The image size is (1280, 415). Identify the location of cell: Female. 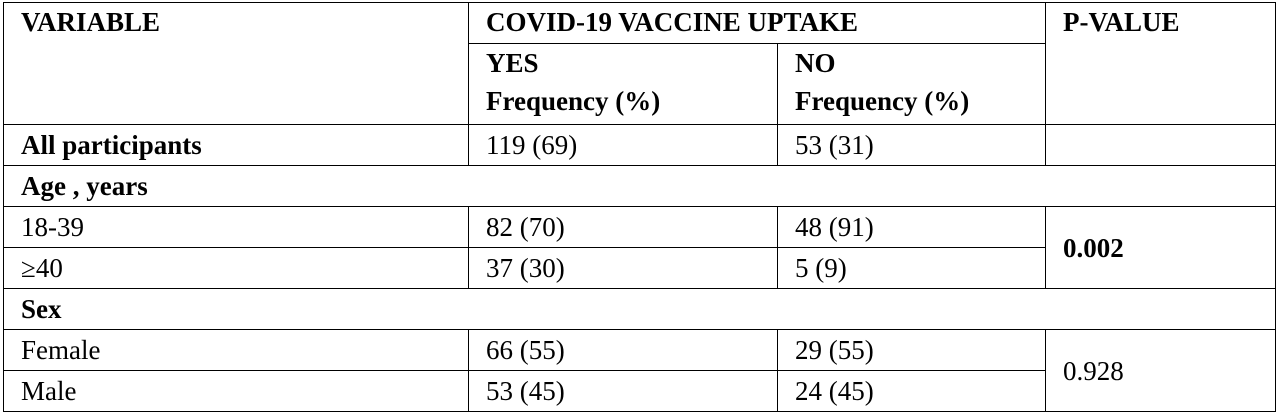
(236, 350).